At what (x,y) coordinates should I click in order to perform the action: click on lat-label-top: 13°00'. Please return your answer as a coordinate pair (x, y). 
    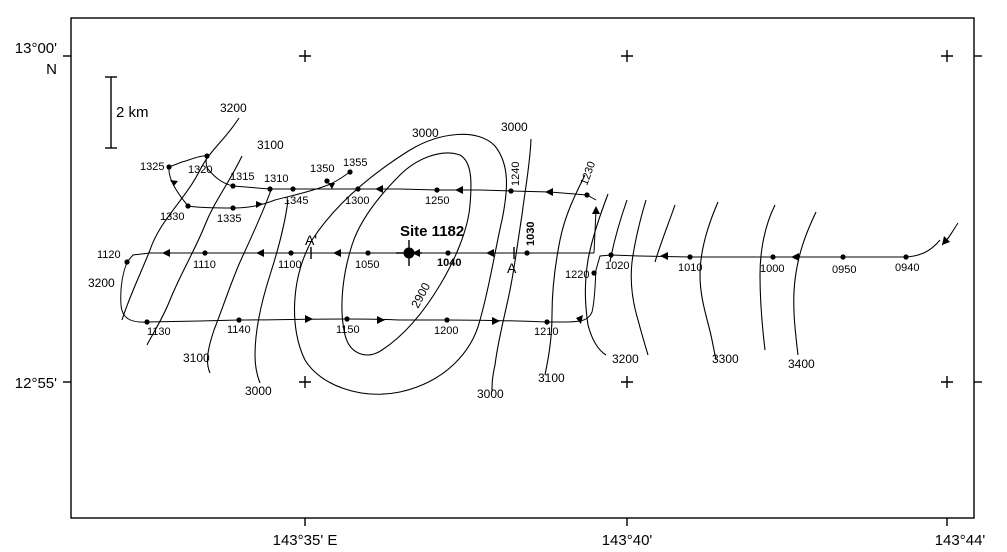
    Looking at the image, I should click on (36, 48).